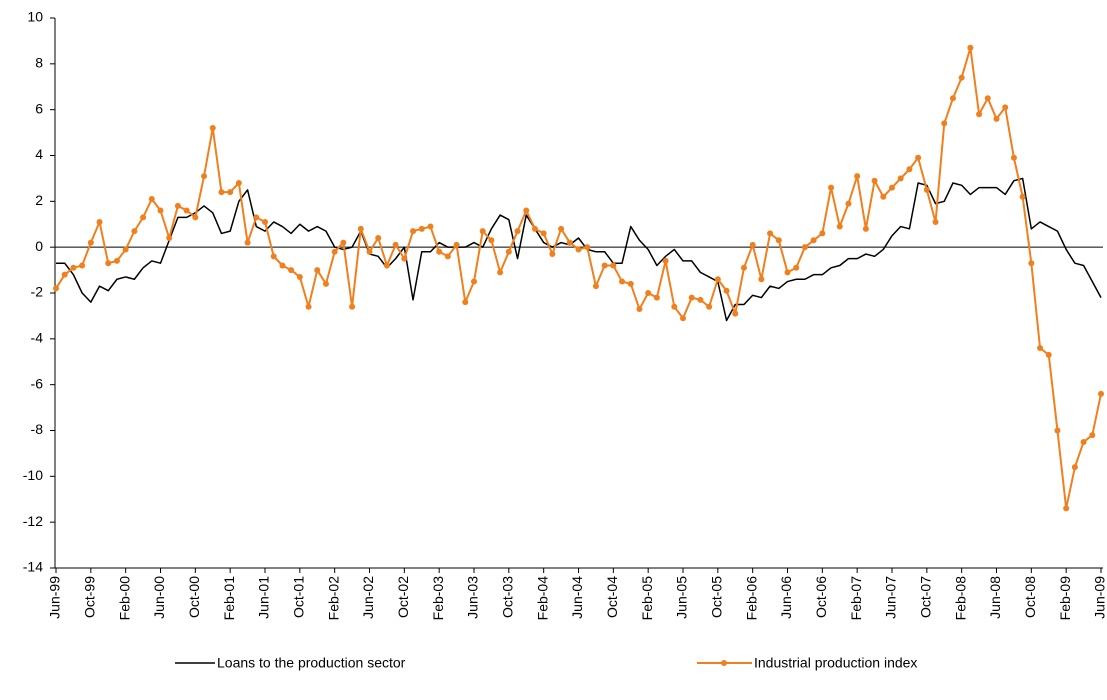 This screenshot has width=1107, height=700. I want to click on x-tick-label: Jun-07, so click(891, 597).